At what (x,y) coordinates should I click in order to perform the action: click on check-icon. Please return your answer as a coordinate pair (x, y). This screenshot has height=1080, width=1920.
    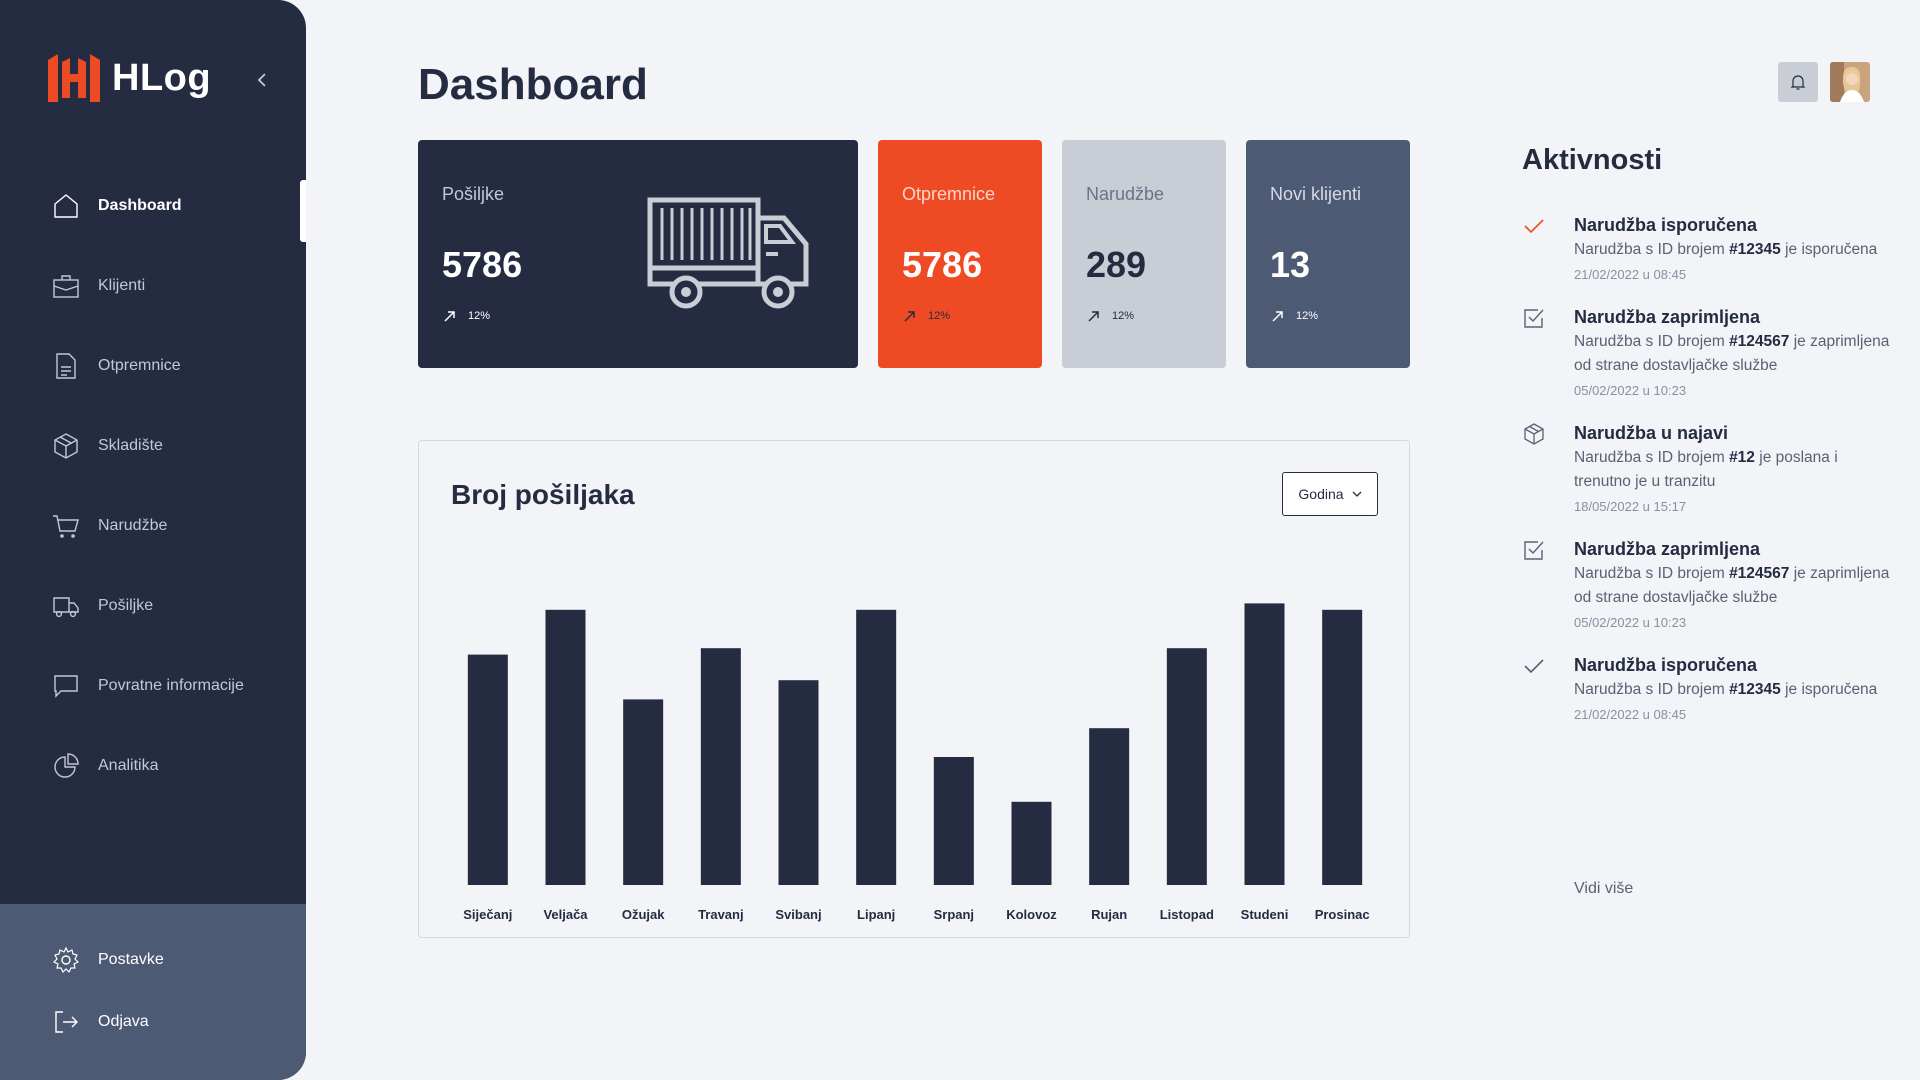
    Looking at the image, I should click on (1534, 226).